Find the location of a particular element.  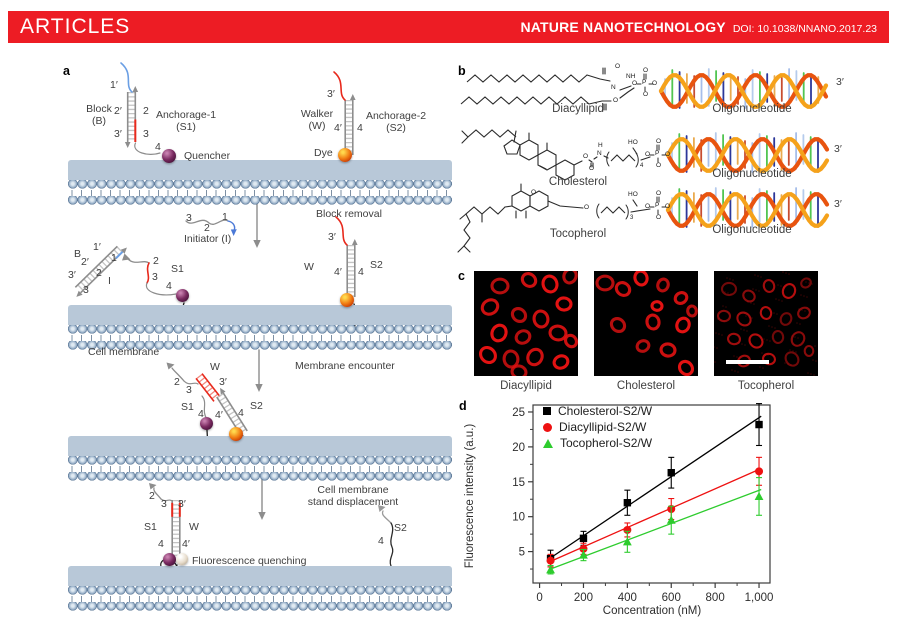

y-axis-title: Fluorescence intensity (a.u.) is located at coordinates (470, 496).